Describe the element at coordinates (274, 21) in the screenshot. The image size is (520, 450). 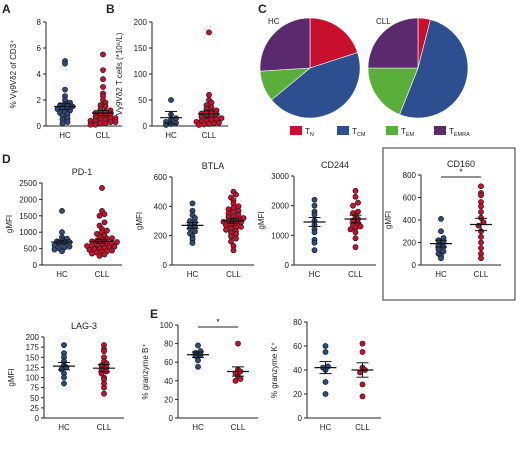
I see `pie-title: HC` at that location.